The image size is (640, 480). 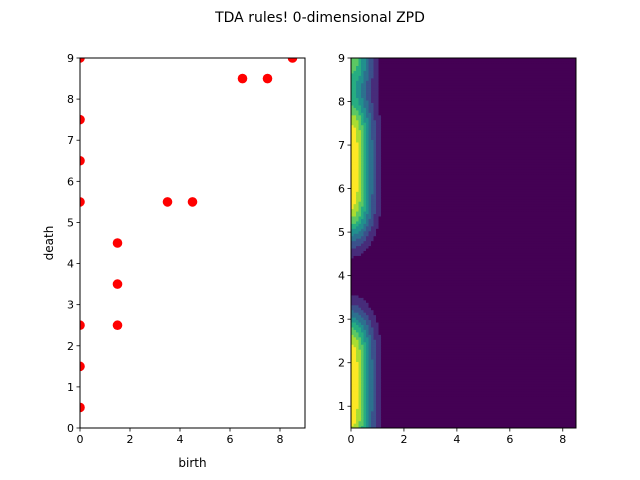 I want to click on scatter-y-axis-label: death, so click(x=49, y=243).